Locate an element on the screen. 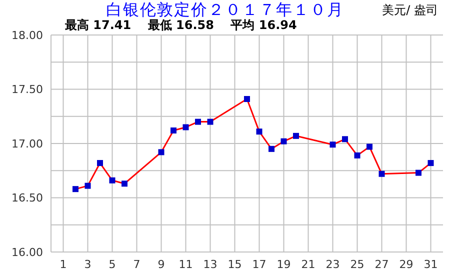 Image resolution: width=450 pixels, height=275 pixels. x-tick-label: 19 is located at coordinates (283, 264).